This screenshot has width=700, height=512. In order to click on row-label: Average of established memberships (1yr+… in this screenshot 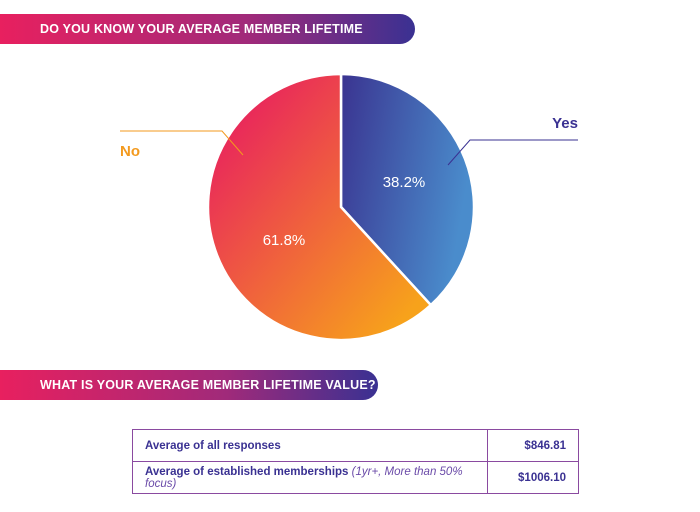, I will do `click(310, 477)`.